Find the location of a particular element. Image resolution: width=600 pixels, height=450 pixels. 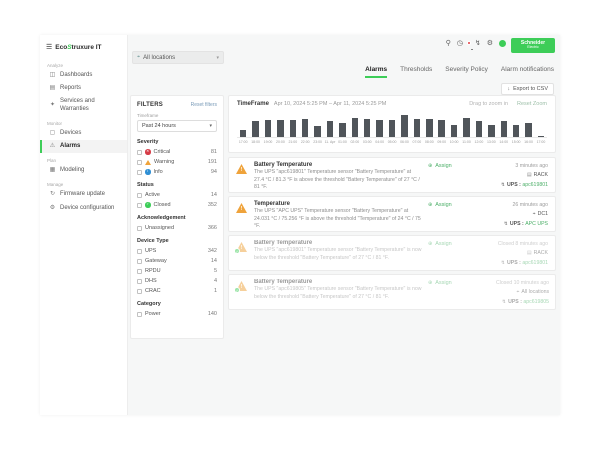

location-filter-value: All locations is located at coordinates (159, 57).